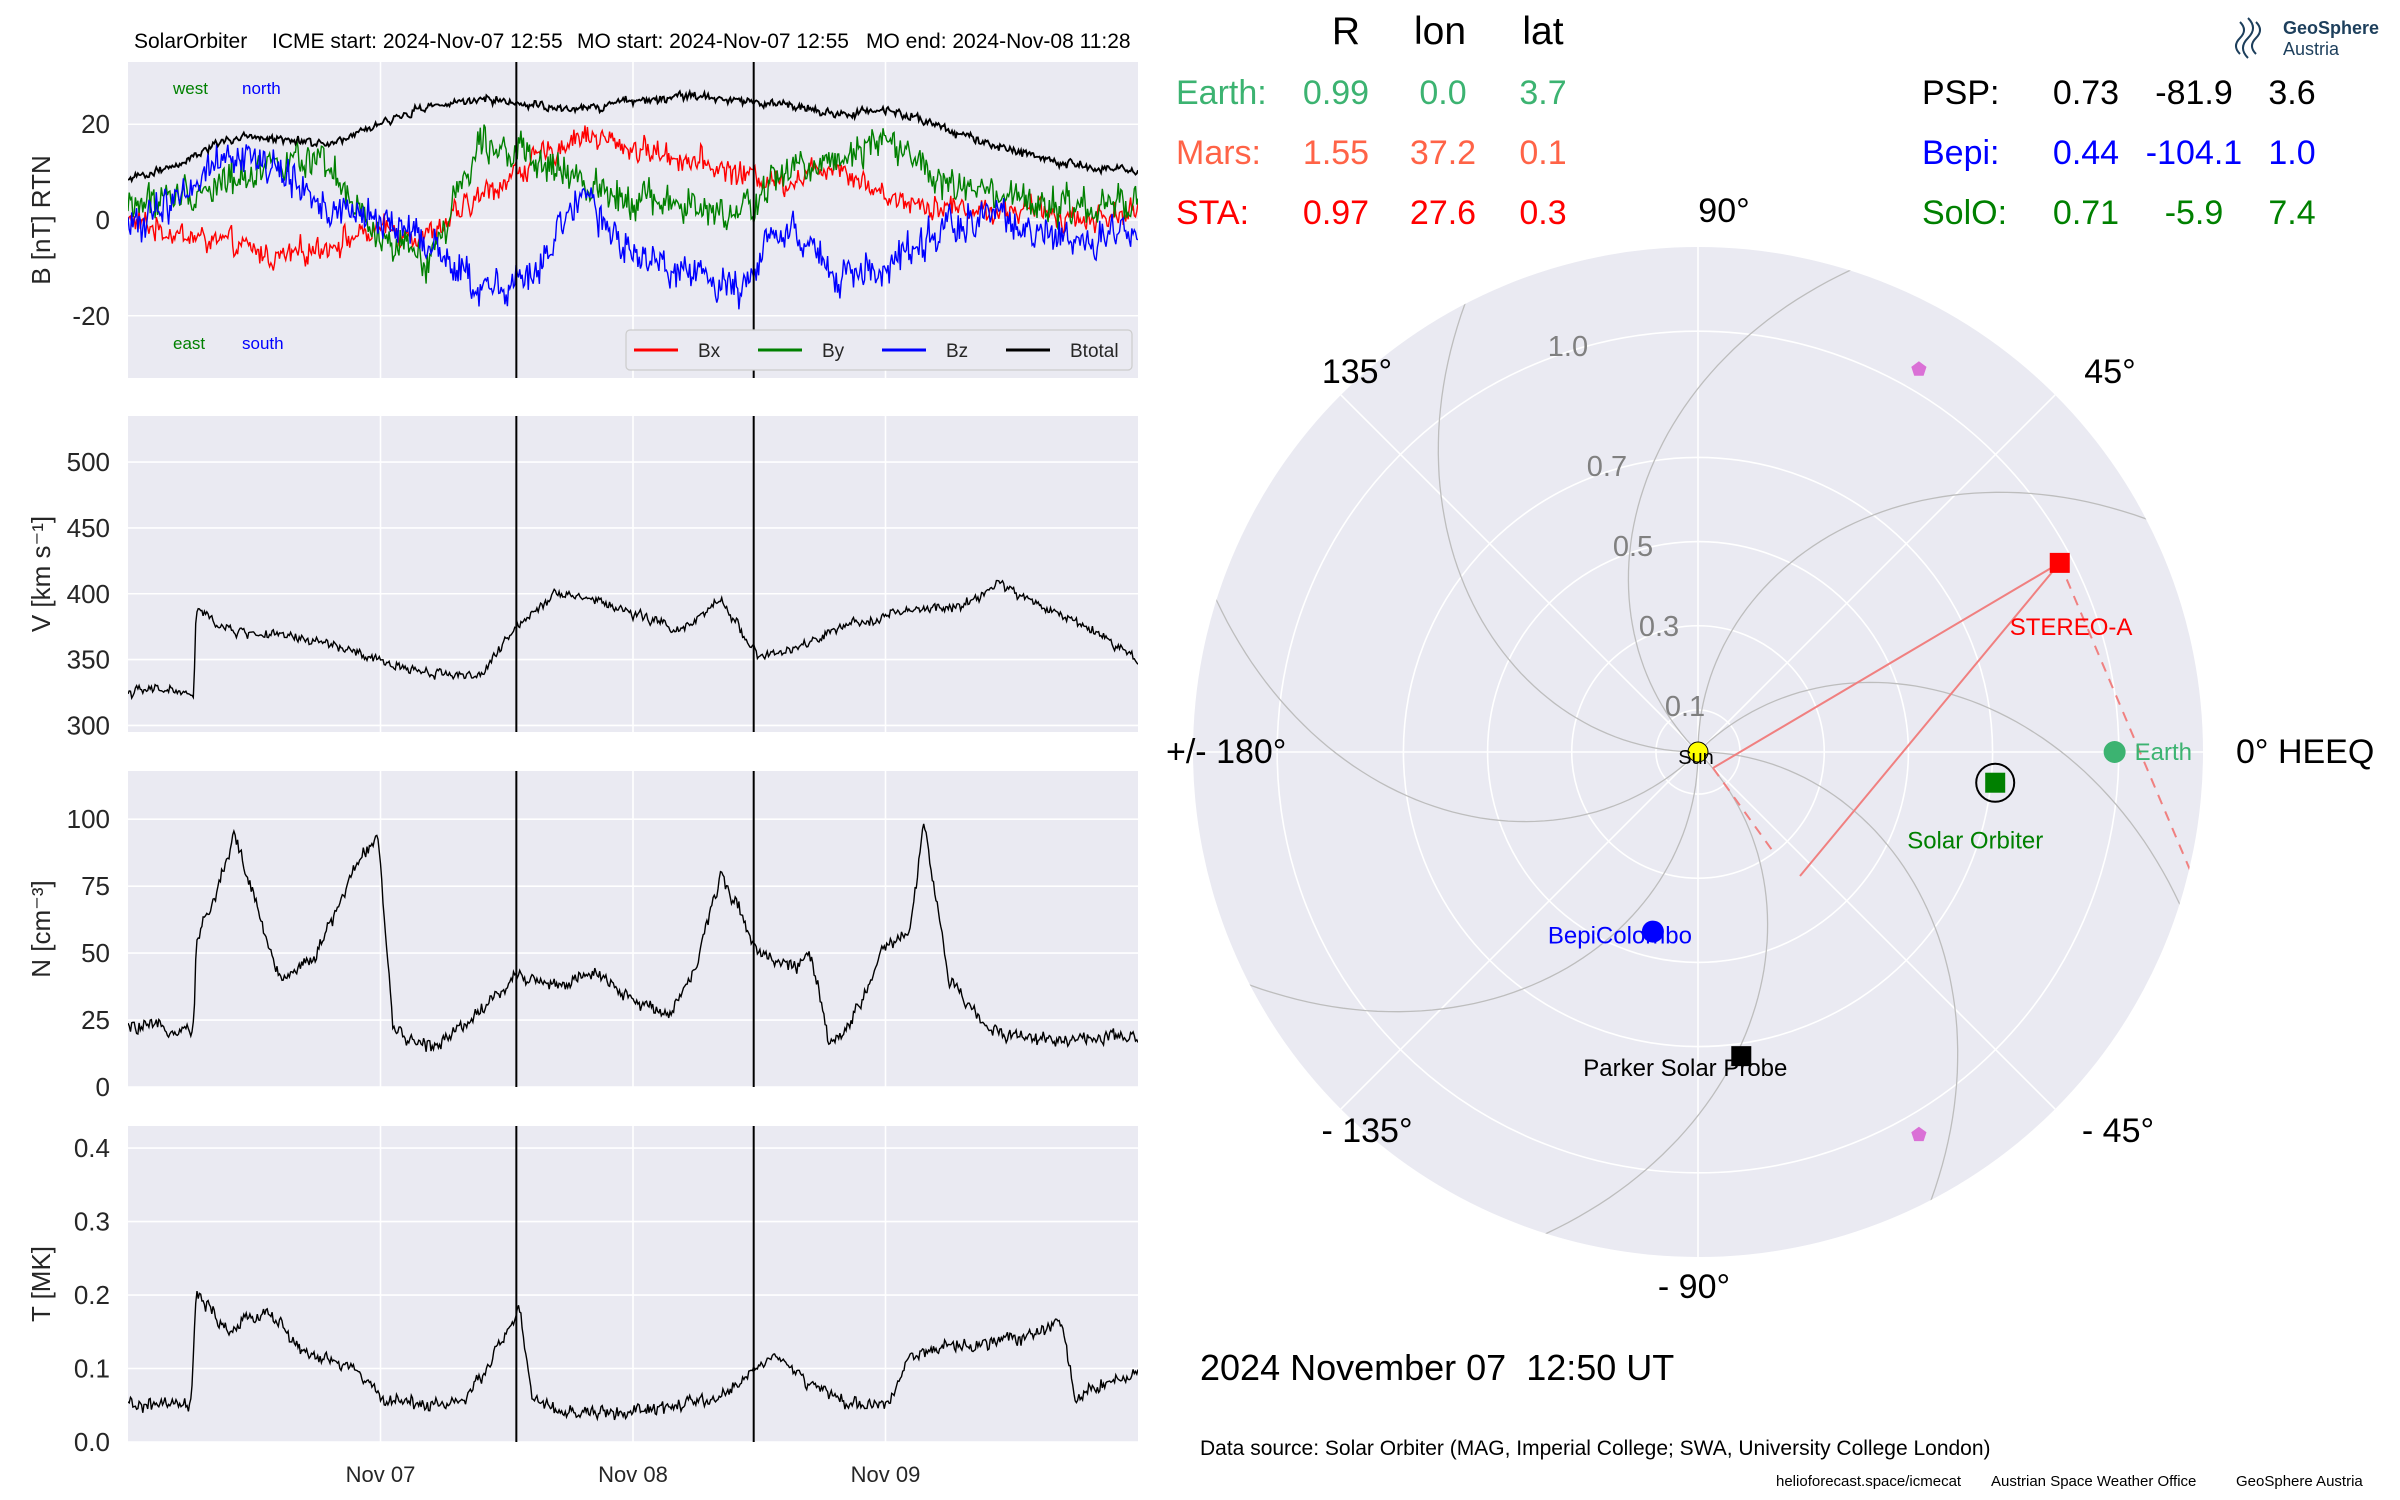 This screenshot has height=1500, width=2400. I want to click on ytick-label: 0.2, so click(92, 1295).